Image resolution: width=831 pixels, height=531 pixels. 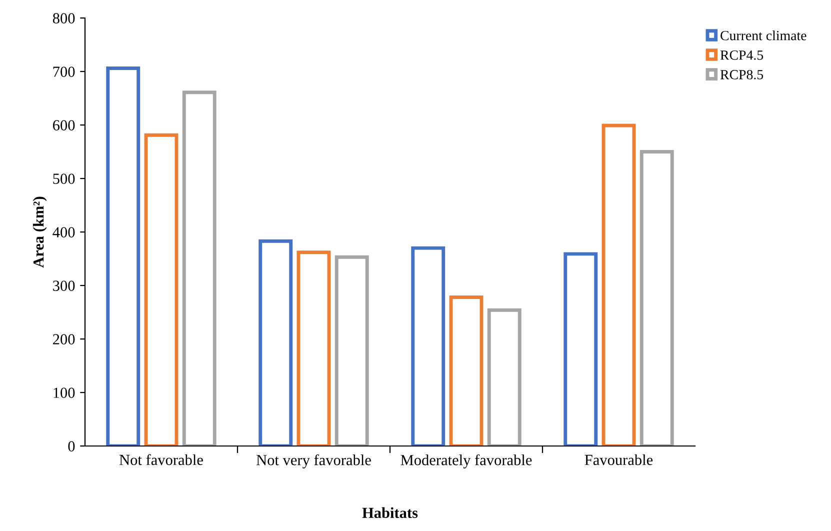 What do you see at coordinates (390, 512) in the screenshot?
I see `x-axis-title: Habitats` at bounding box center [390, 512].